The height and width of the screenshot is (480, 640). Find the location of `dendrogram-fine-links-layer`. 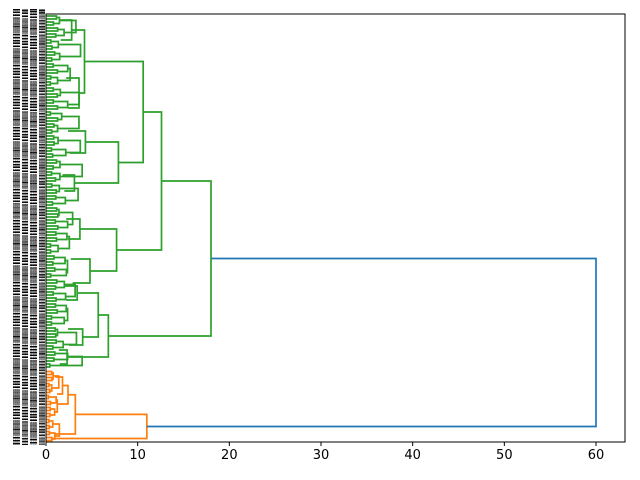

dendrogram-fine-links-layer is located at coordinates (65, 228).